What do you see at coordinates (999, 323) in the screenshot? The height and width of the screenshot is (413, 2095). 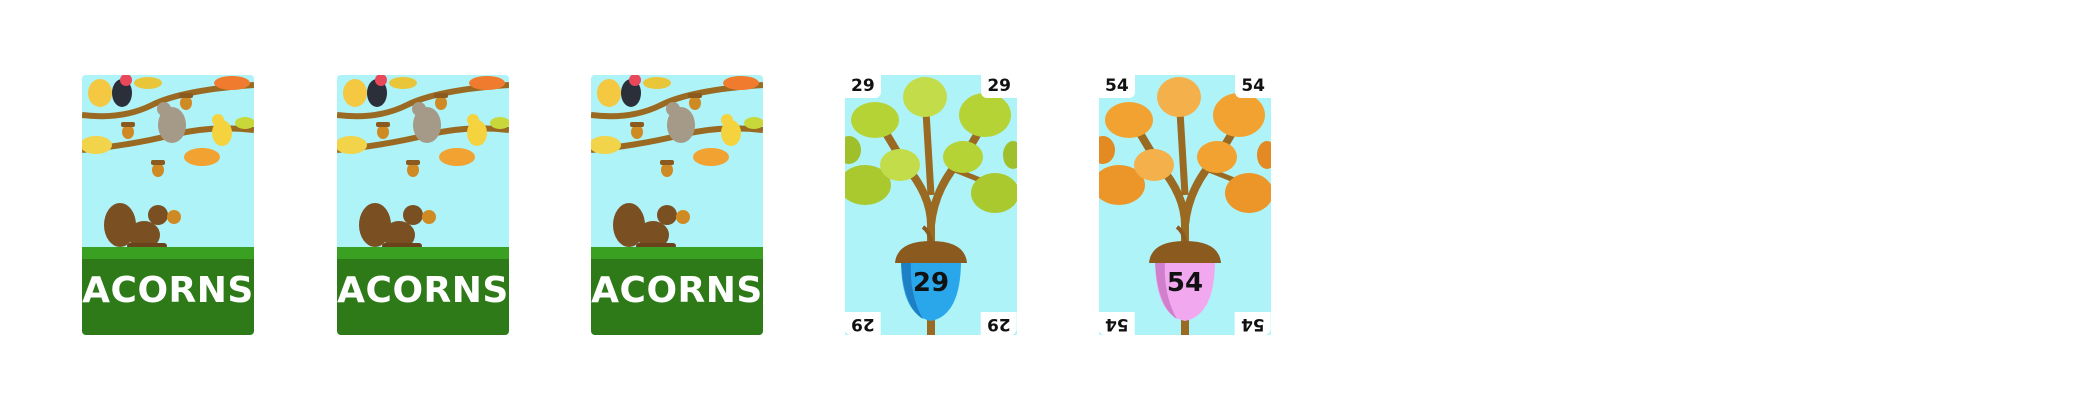 I see `corner-value-bottom-right: 29` at bounding box center [999, 323].